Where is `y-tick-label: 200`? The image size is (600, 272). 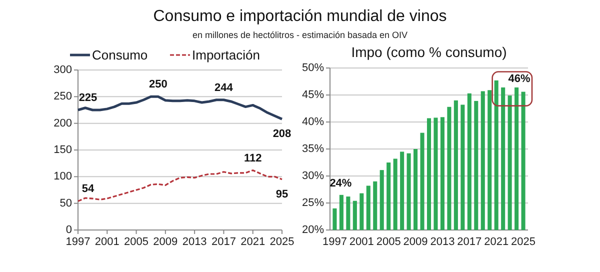 y-tick-label: 200 is located at coordinates (63, 123).